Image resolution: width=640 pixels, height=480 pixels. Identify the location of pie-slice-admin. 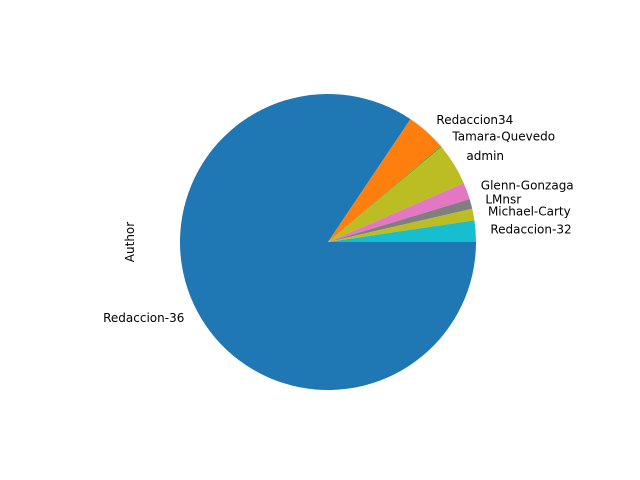
(396, 194).